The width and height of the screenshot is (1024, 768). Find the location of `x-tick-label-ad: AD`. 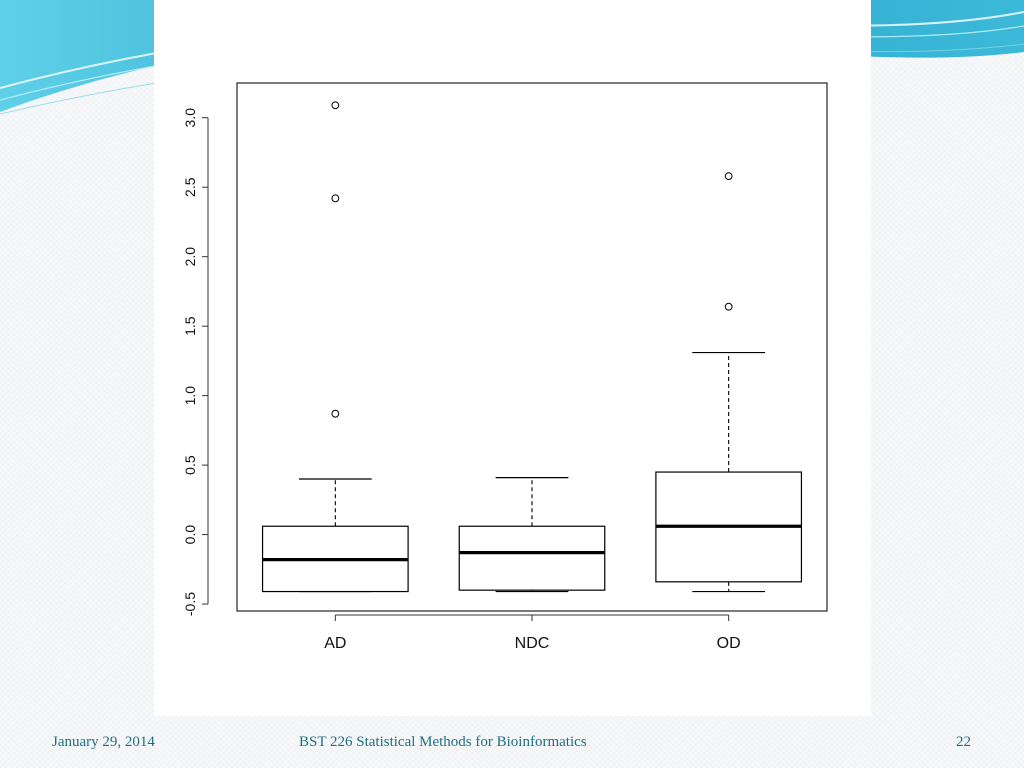

x-tick-label-ad: AD is located at coordinates (335, 643).